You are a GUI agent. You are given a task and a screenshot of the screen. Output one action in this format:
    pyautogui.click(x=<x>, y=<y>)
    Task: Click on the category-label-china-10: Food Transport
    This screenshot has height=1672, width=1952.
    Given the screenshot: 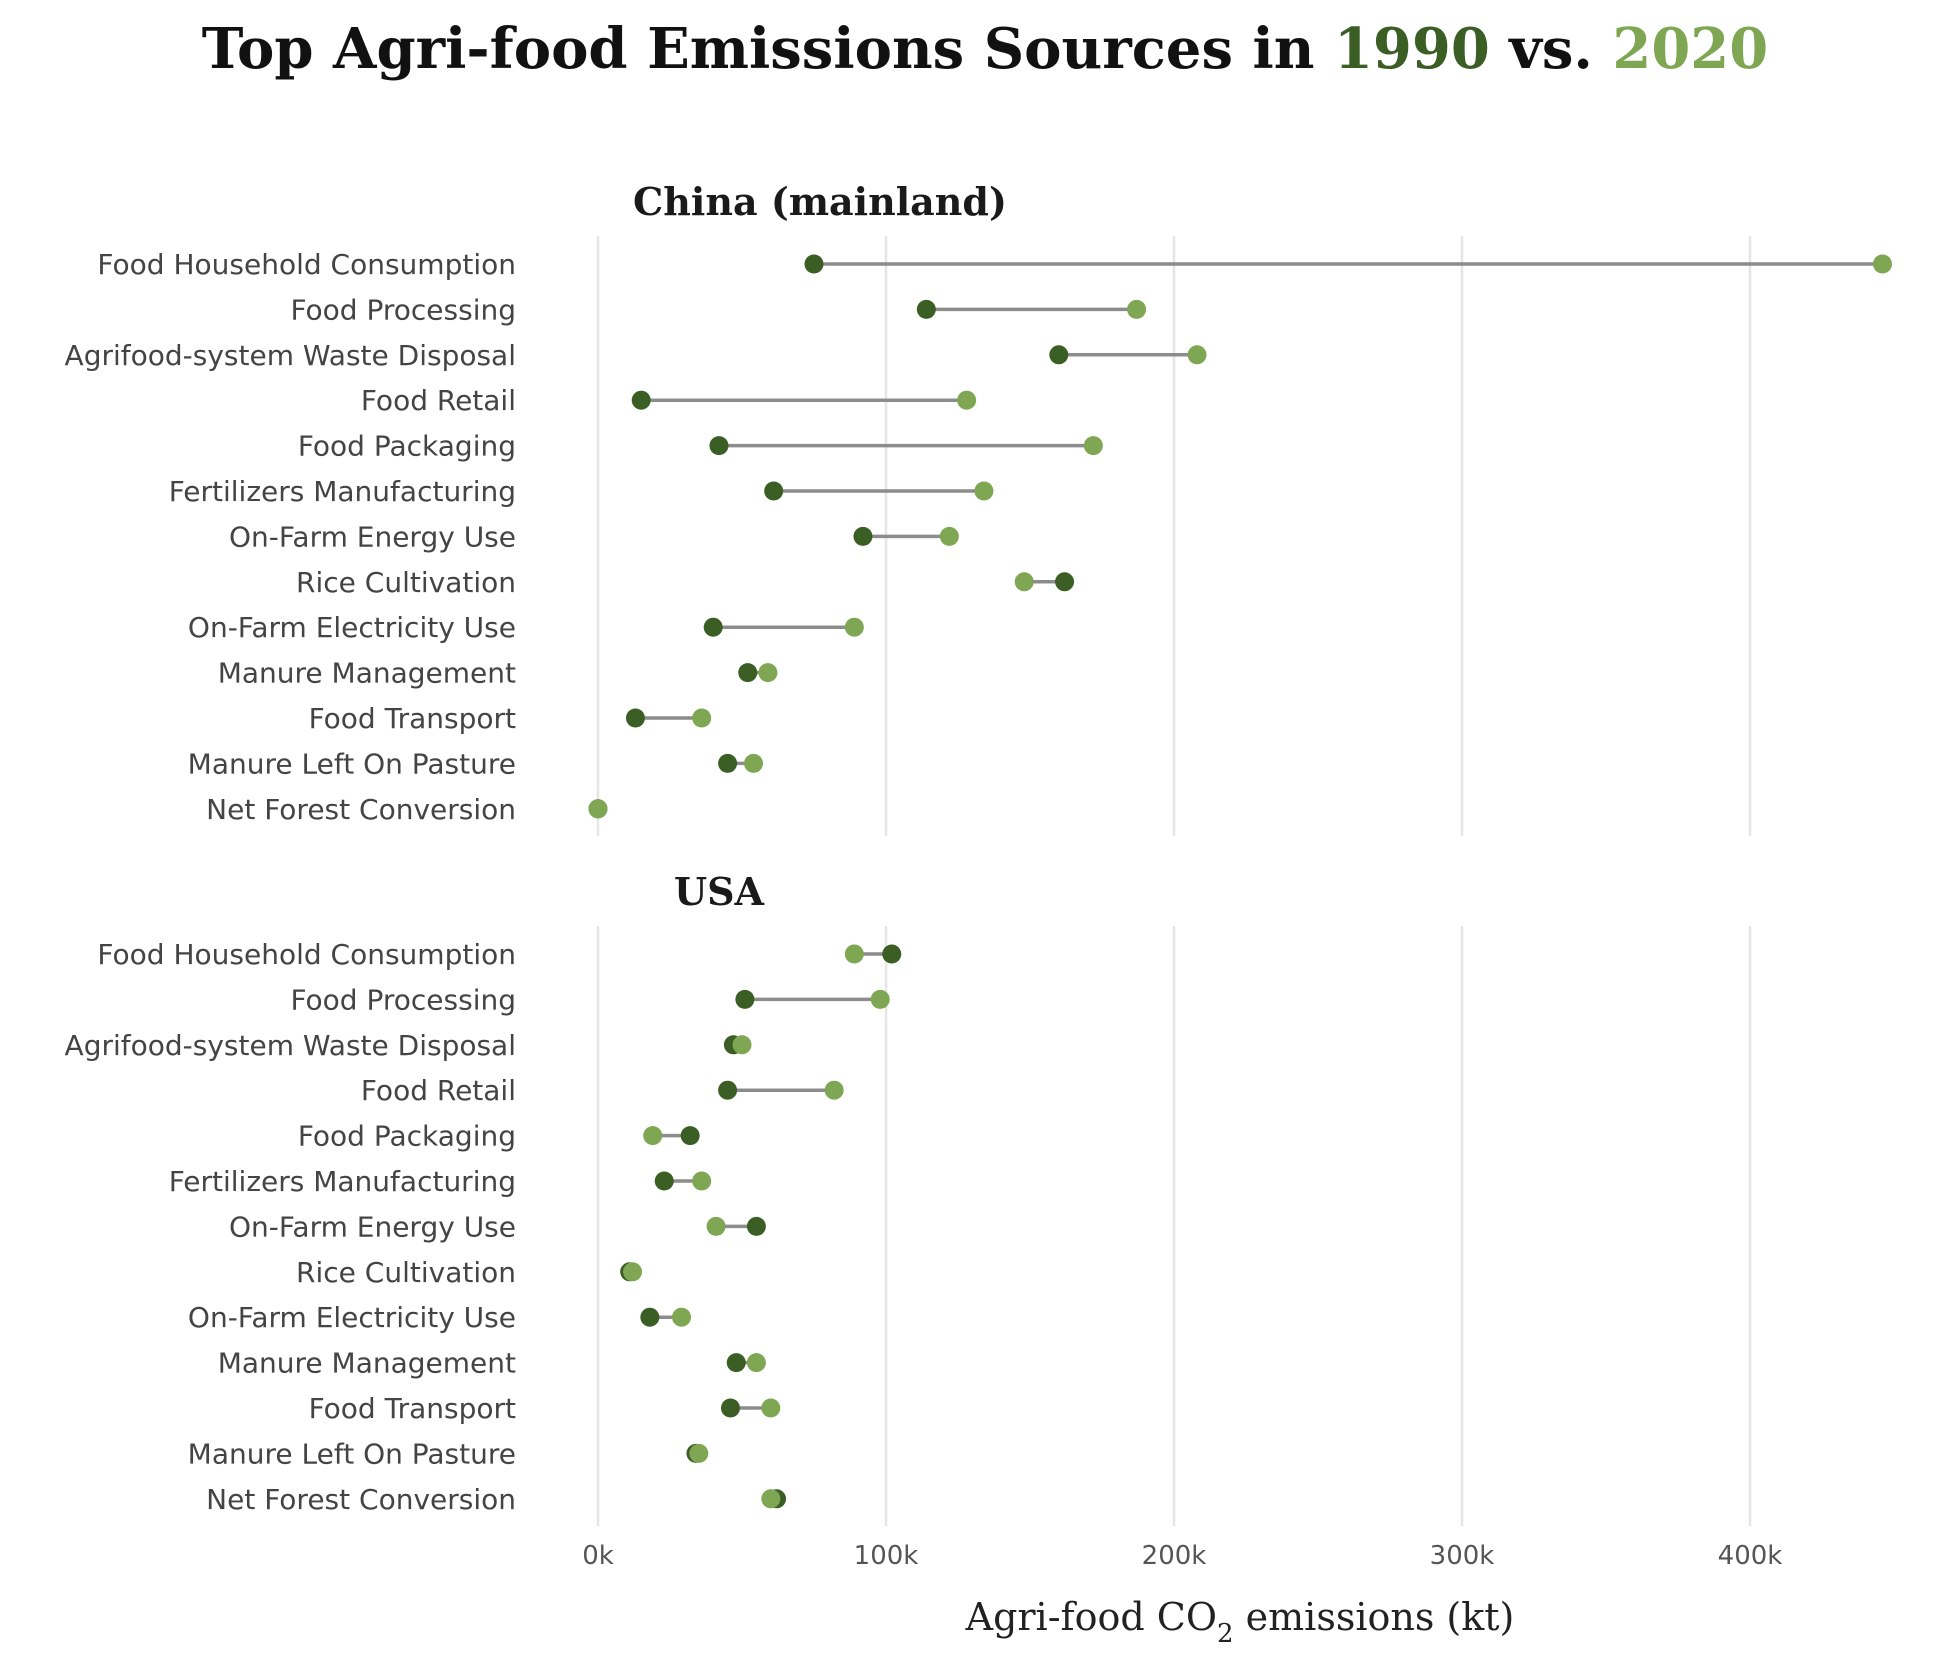 What is the action you would take?
    pyautogui.click(x=412, y=718)
    